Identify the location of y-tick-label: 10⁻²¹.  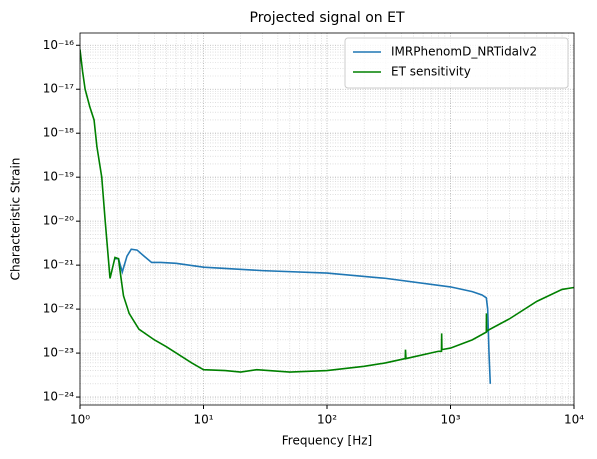
(58, 265).